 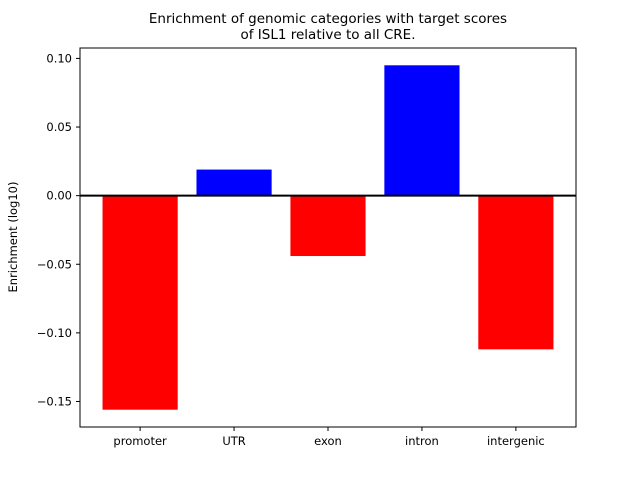 What do you see at coordinates (516, 441) in the screenshot?
I see `x-tick-label: intergenic` at bounding box center [516, 441].